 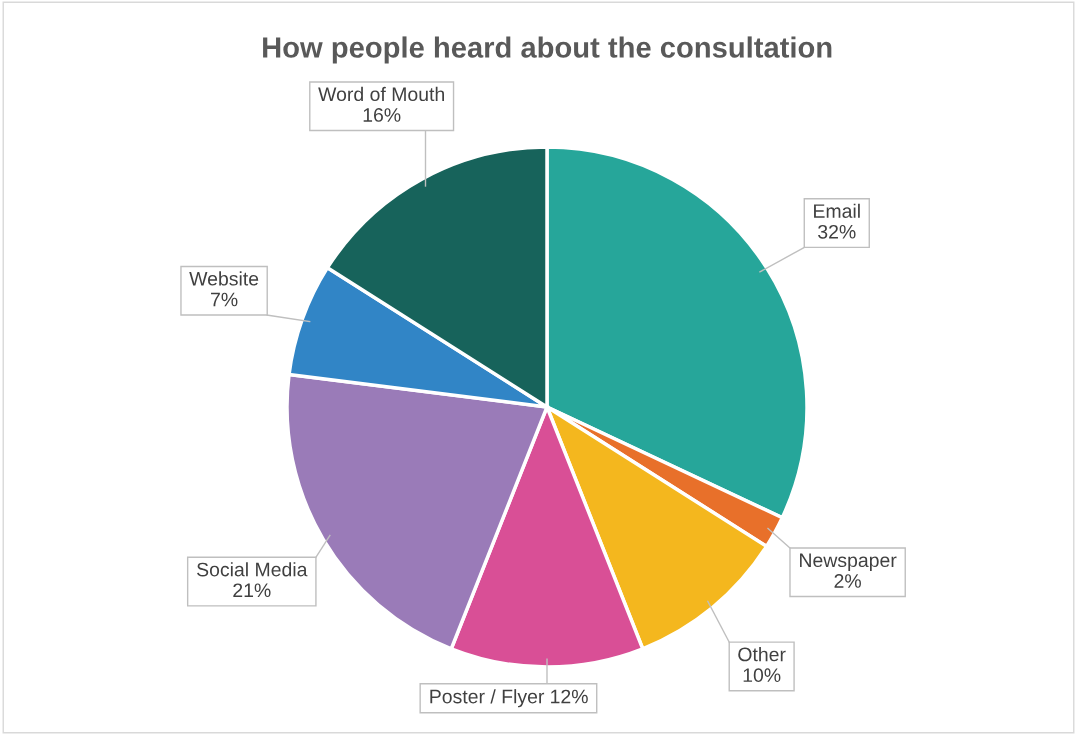 What do you see at coordinates (224, 299) in the screenshot?
I see `data-label: 7%` at bounding box center [224, 299].